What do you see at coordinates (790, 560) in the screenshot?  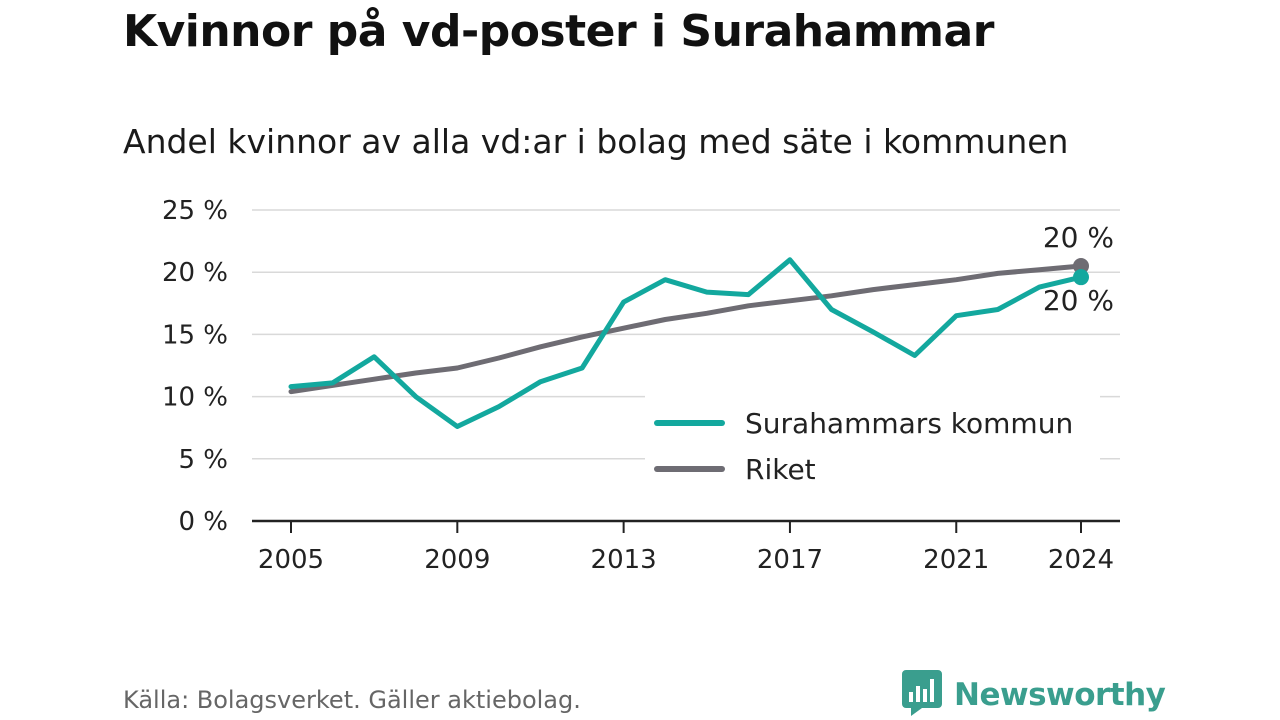 I see `x-tick-label: 2017` at bounding box center [790, 560].